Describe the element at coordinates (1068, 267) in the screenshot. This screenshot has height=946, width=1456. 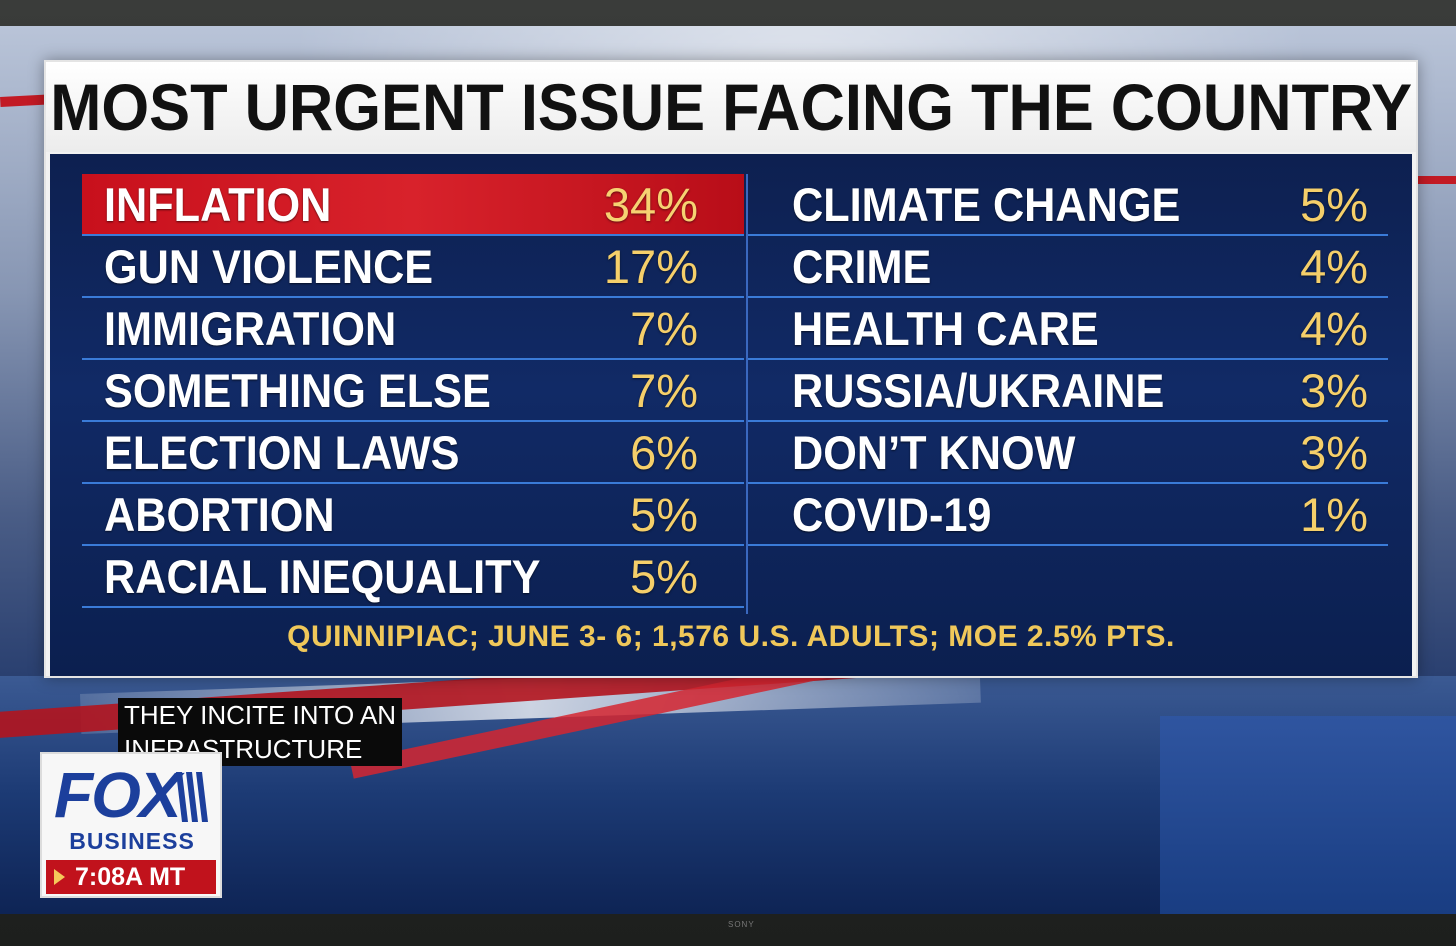
I see `table-row: CRIME 4%` at that location.